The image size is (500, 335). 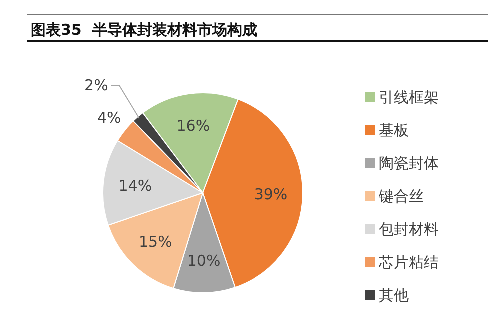 I want to click on chart-title: 图表35 半导体封装材料市场构成, so click(x=144, y=30).